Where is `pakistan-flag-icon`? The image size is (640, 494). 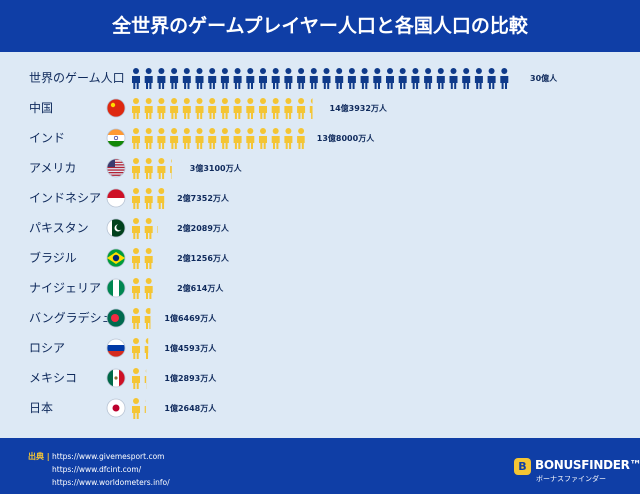 pakistan-flag-icon is located at coordinates (116, 228).